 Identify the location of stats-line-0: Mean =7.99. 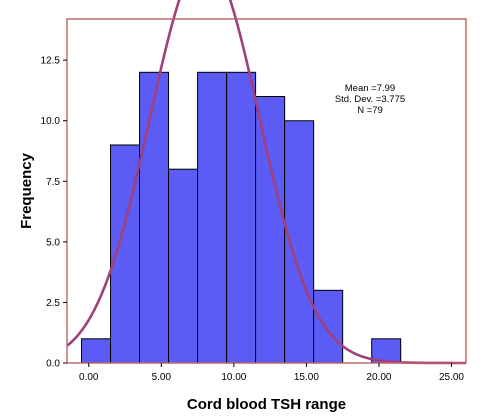
(370, 88).